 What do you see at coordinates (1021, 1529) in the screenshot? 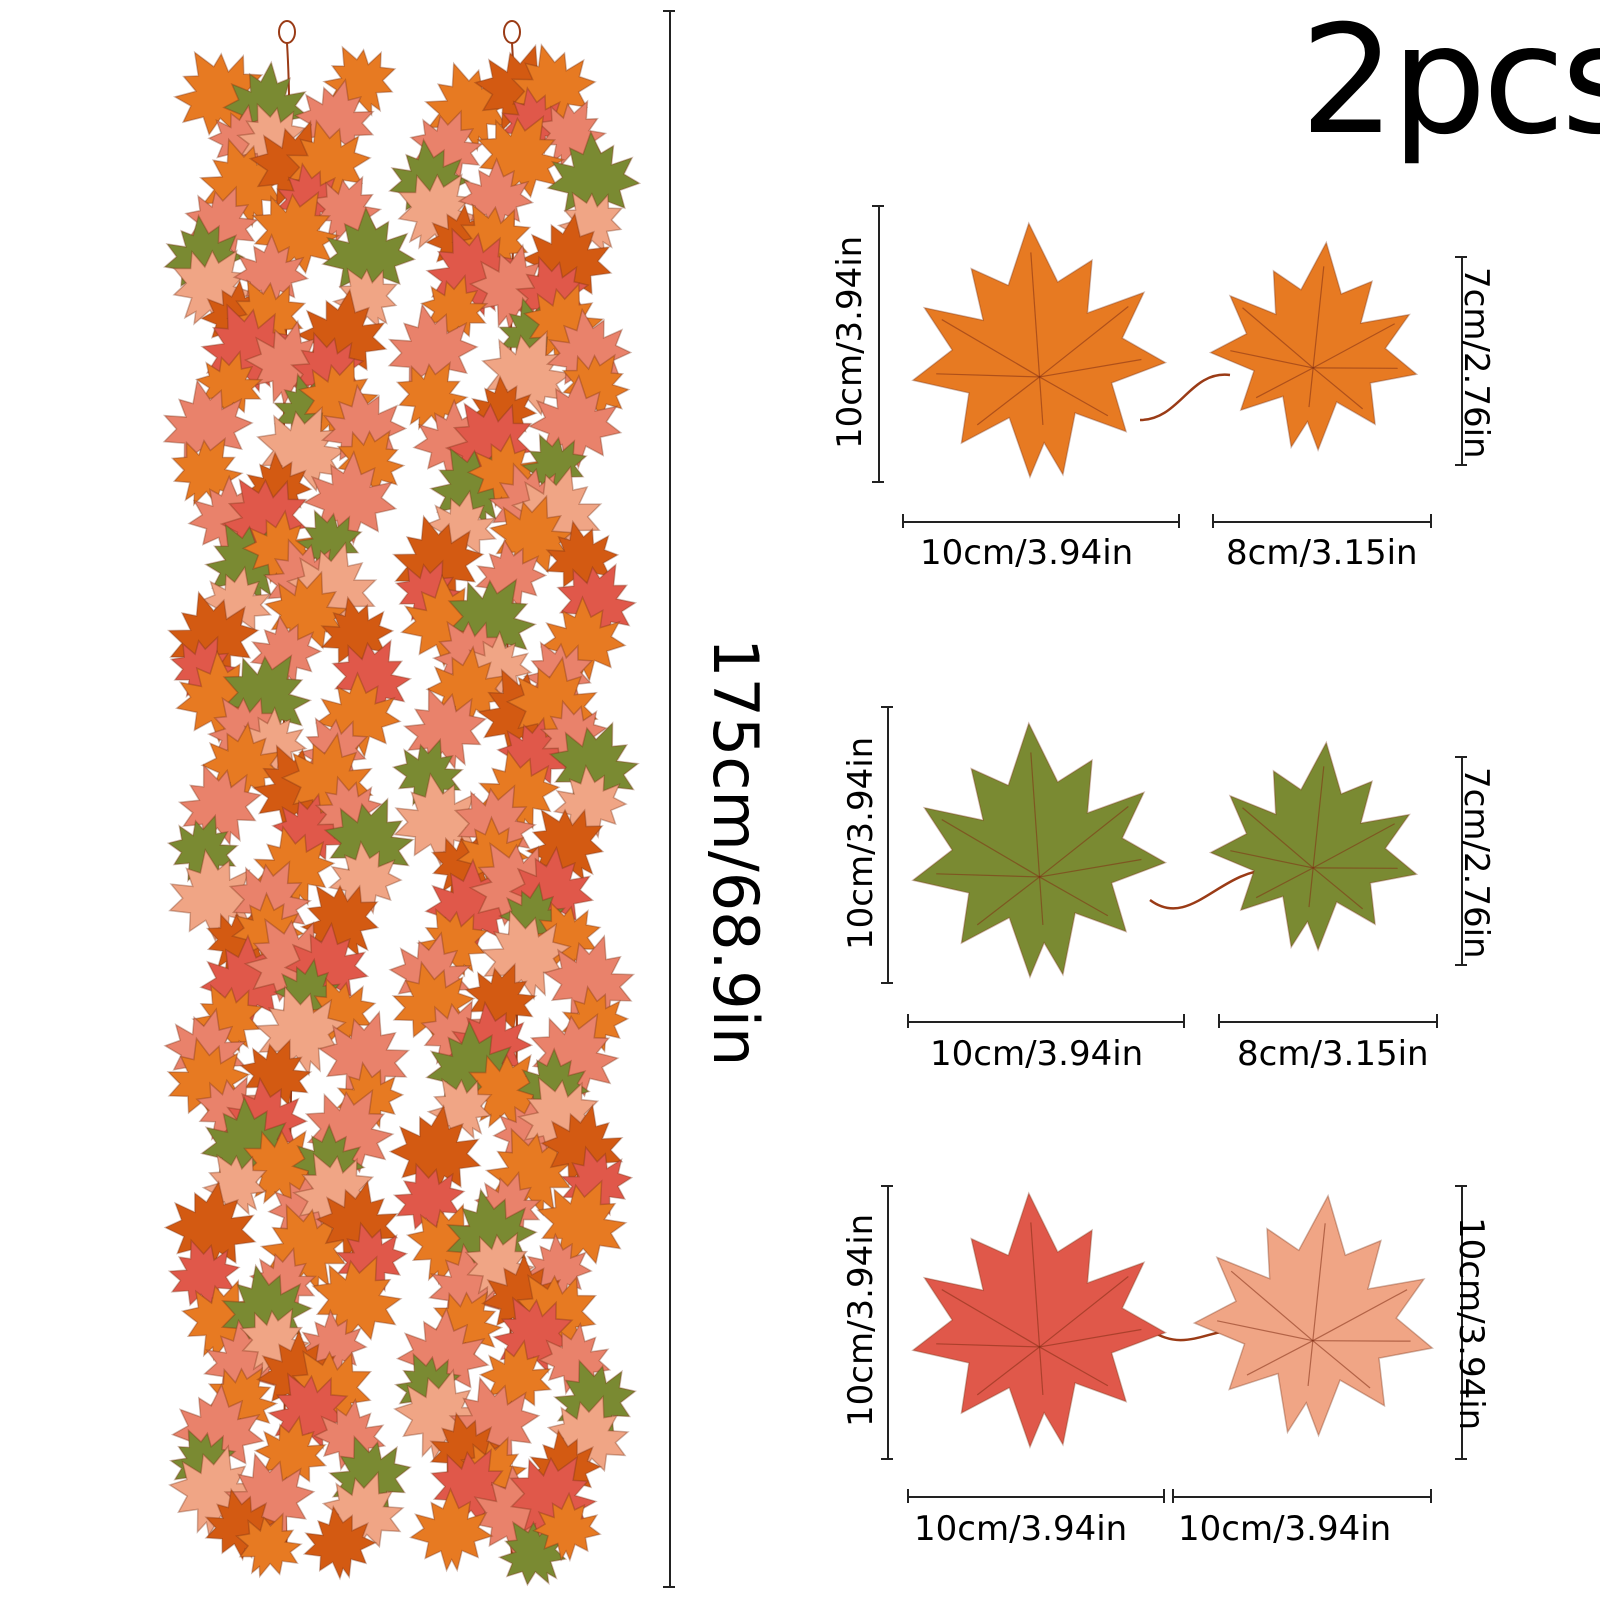
I see `pair-3-left-width-label: 10cm/3.94in` at bounding box center [1021, 1529].